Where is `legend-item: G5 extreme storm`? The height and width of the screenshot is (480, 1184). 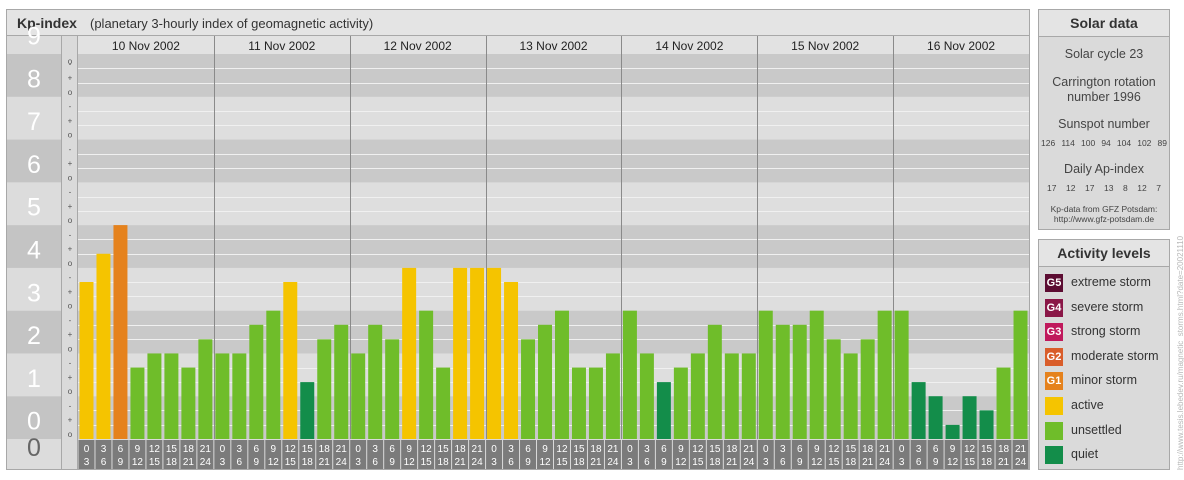 legend-item: G5 extreme storm is located at coordinates (1107, 283).